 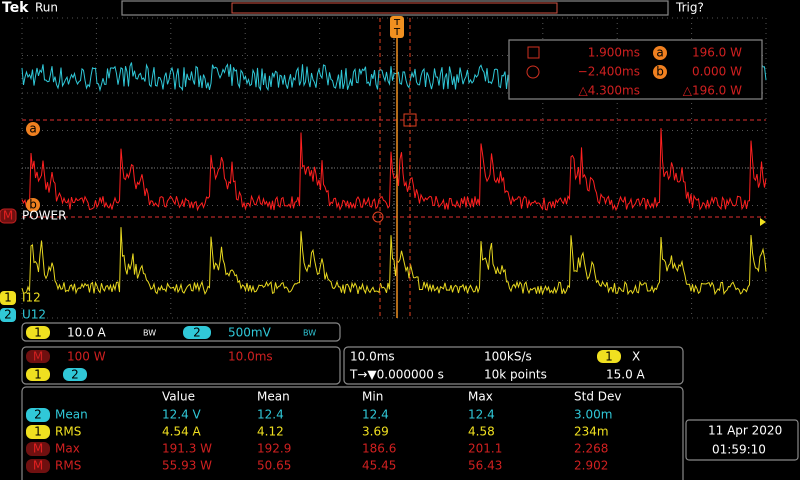 What do you see at coordinates (46, 8) in the screenshot?
I see `run-status: Run` at bounding box center [46, 8].